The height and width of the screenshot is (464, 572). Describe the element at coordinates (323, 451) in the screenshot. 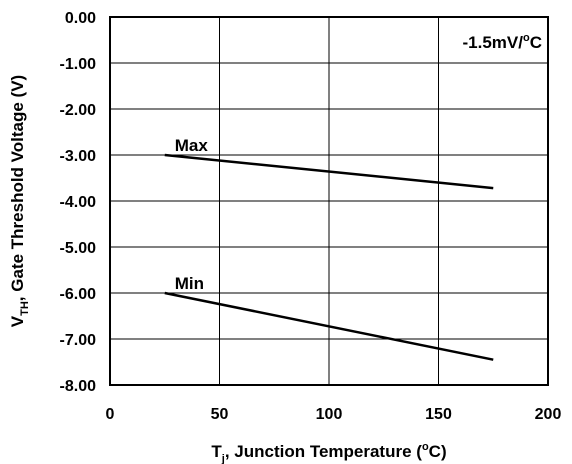

I see `x-label-rest: , Junction Temperature (` at that location.